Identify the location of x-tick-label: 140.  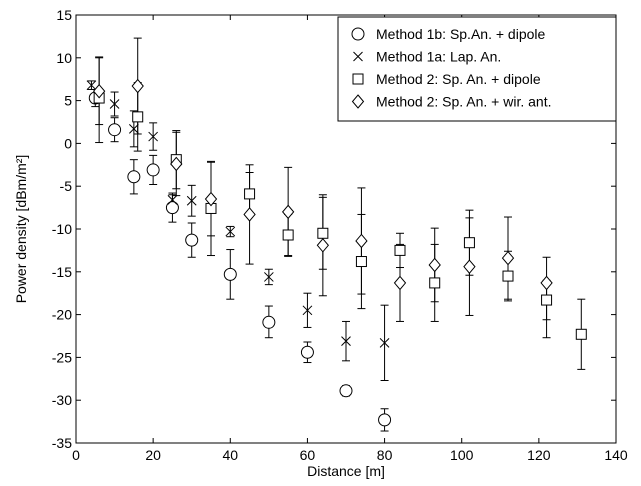
(616, 455).